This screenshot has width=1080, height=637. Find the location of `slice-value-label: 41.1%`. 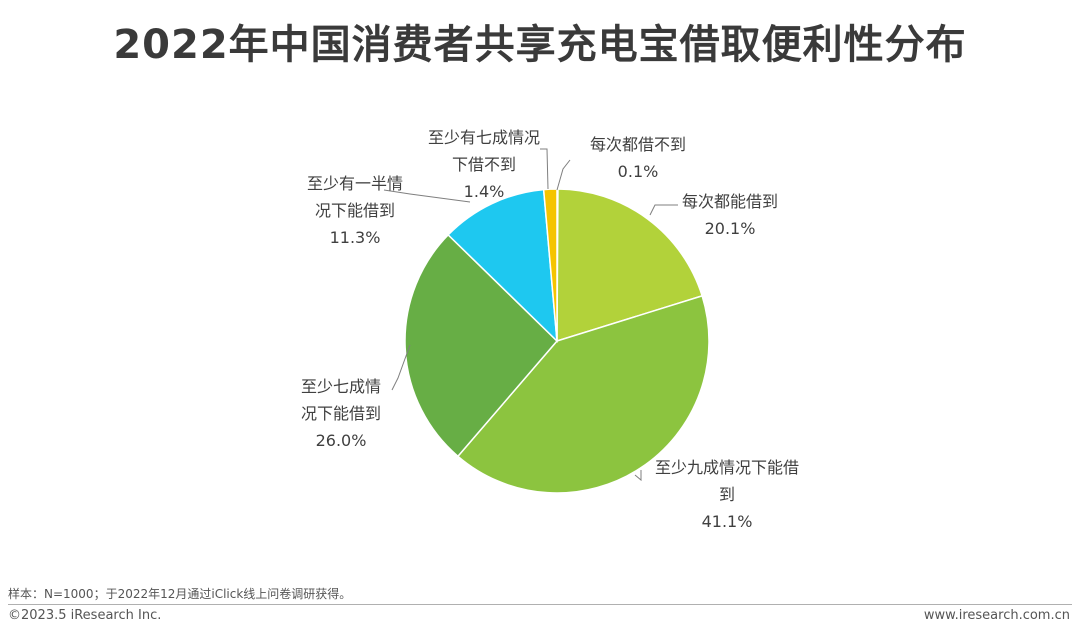

slice-value-label: 41.1% is located at coordinates (727, 521).